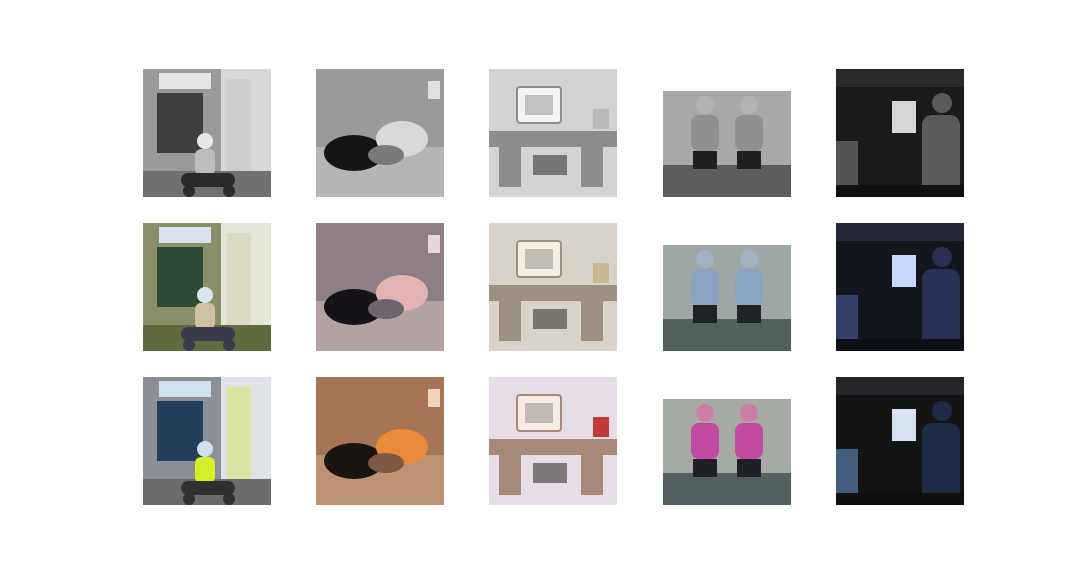  I want to click on photo-tennis-players-ground-truth, so click(727, 447).